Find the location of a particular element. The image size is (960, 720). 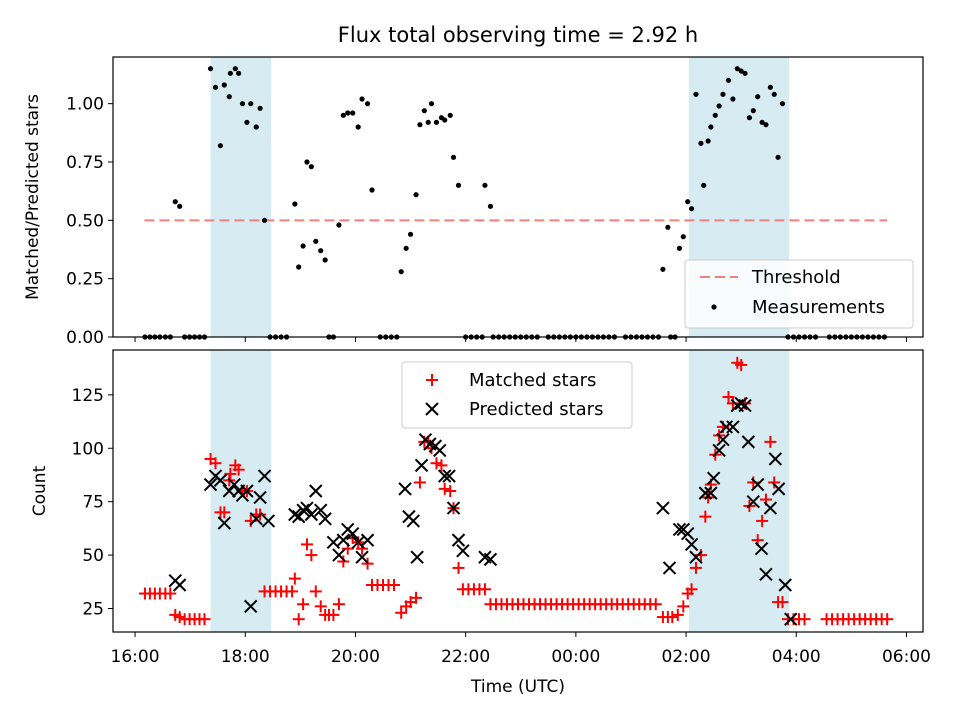

x-tick-label: 20:00 is located at coordinates (355, 657).